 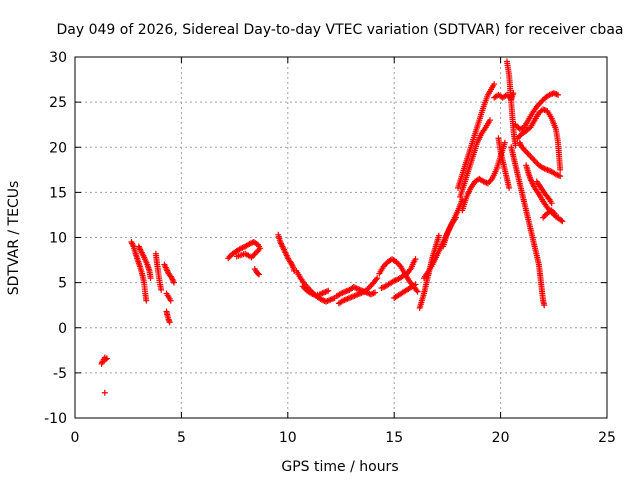 I want to click on x-axis-label: GPS time / hours, so click(x=339, y=467).